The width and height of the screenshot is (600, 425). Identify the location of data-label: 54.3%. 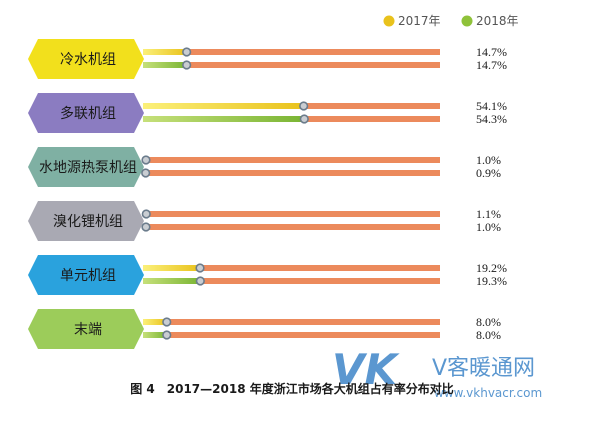
(491, 119).